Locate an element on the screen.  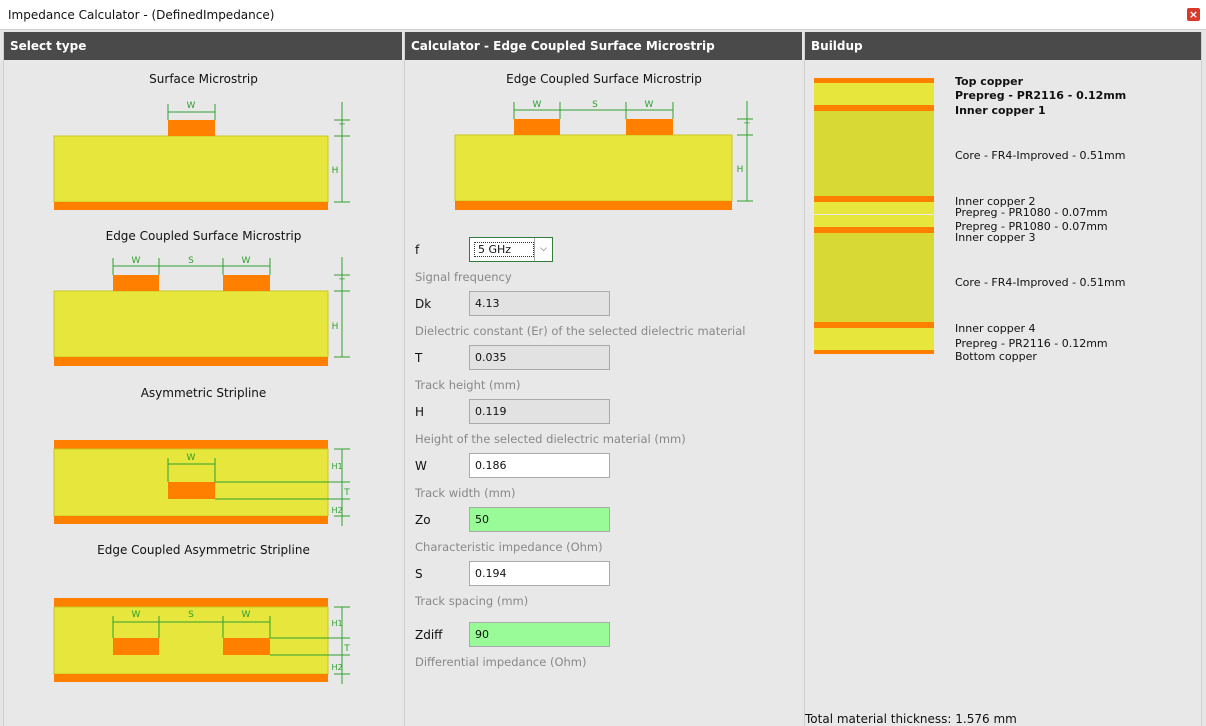
s-field is located at coordinates (539, 573).